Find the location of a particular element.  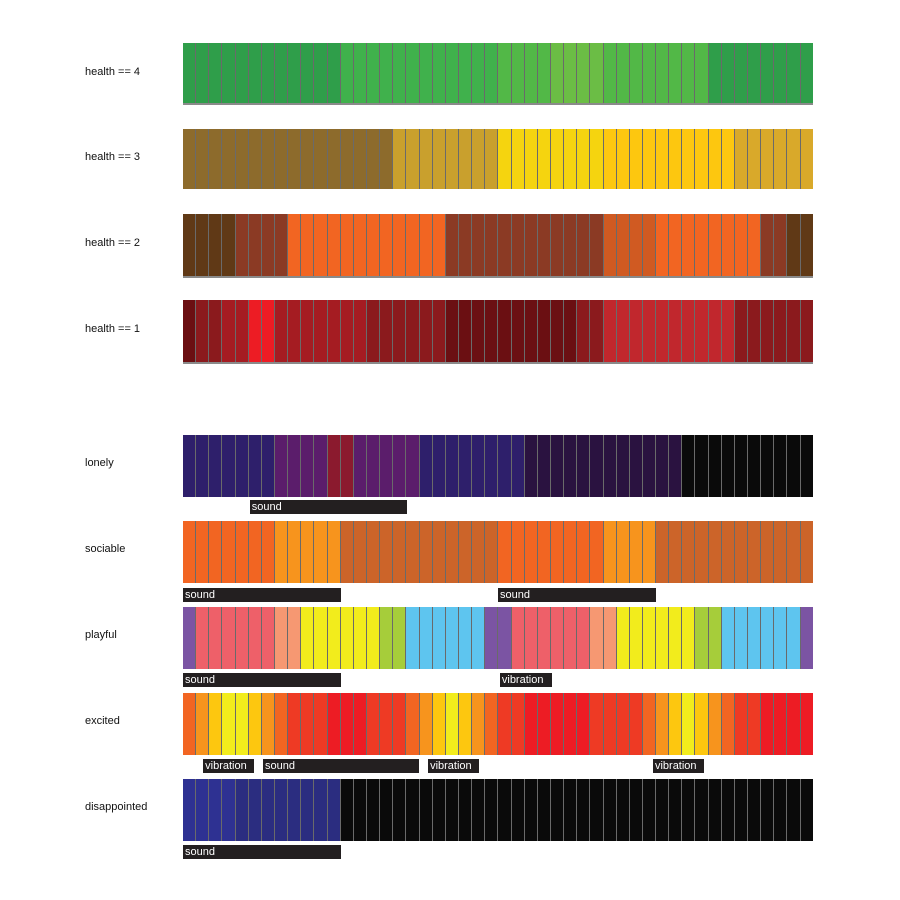

row-label-health-3: health == 3 is located at coordinates (113, 157).